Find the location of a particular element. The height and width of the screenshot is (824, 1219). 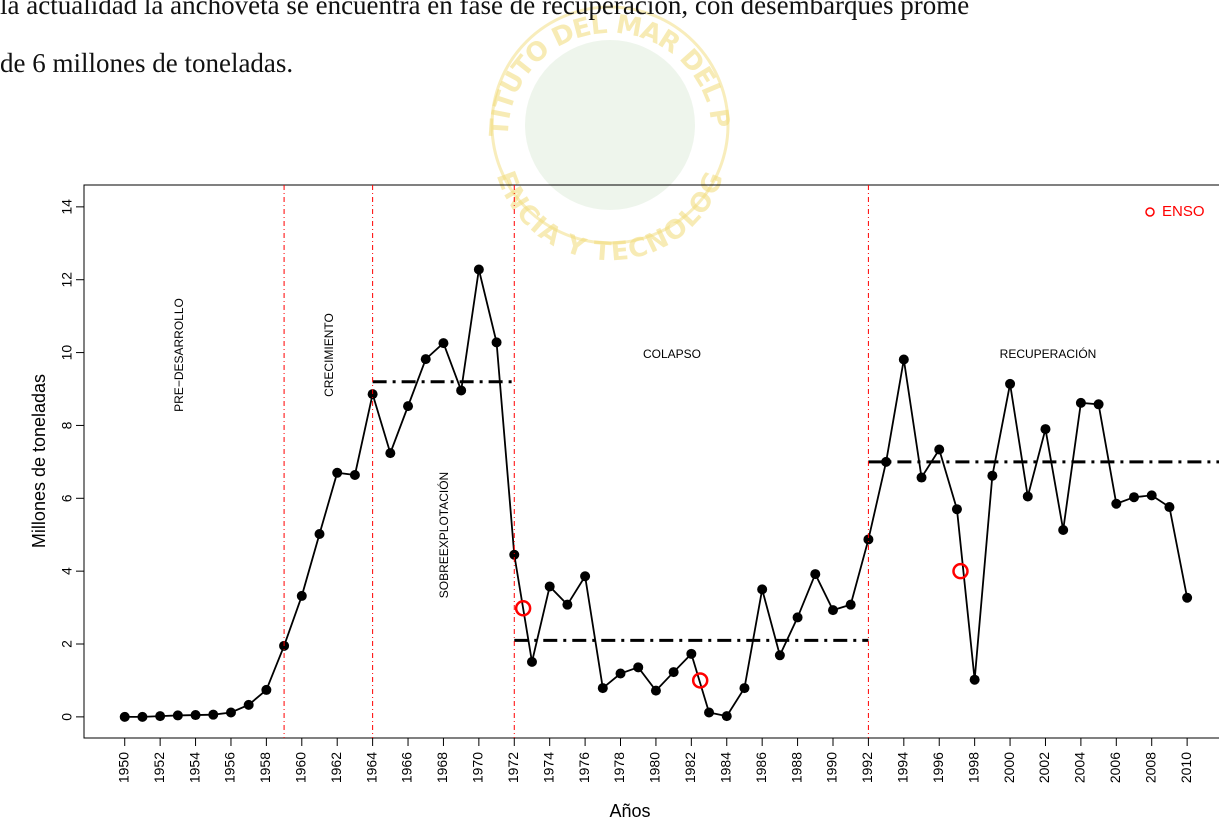

x-tick-label: 1978 is located at coordinates (619, 767).